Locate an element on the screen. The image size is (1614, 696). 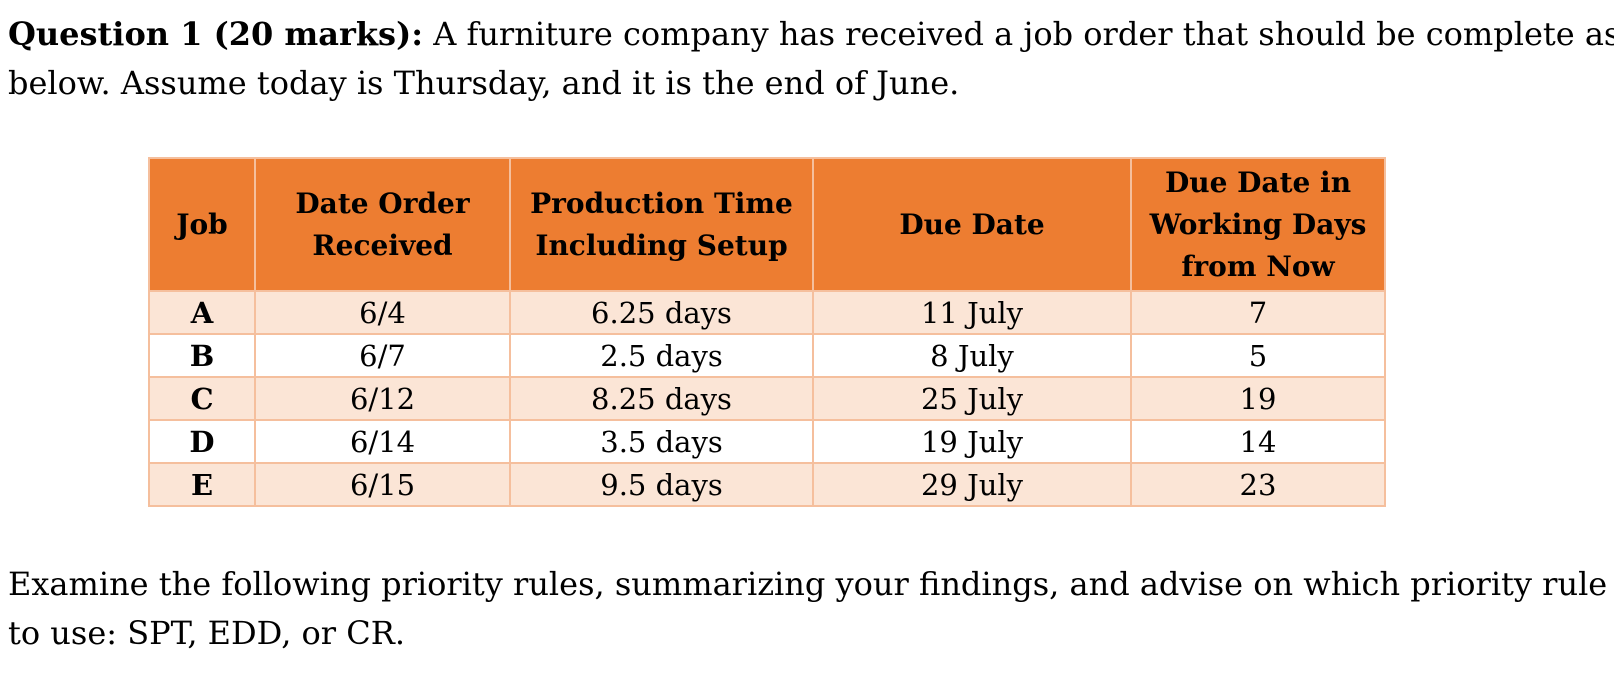
cell-due-date: 25 July is located at coordinates (972, 398).